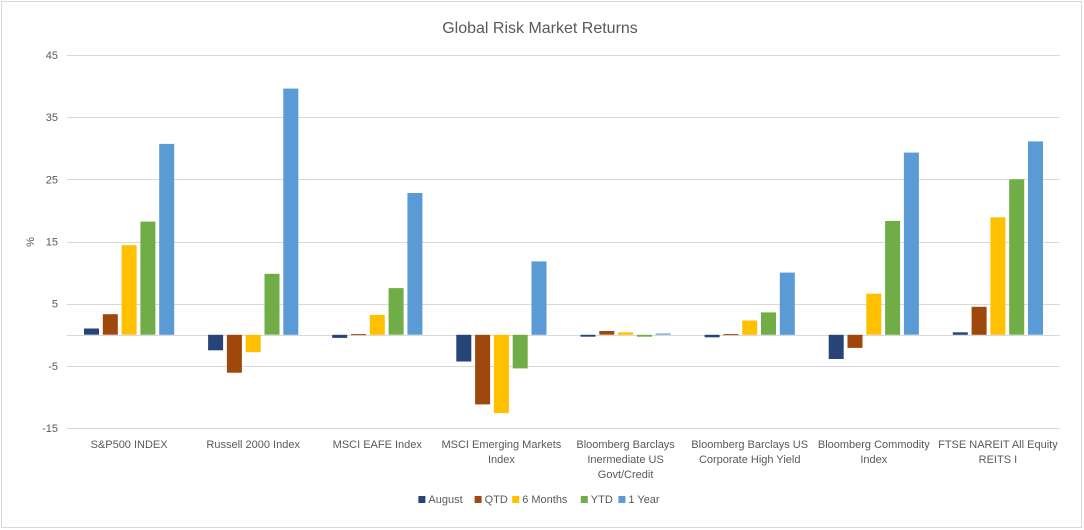  I want to click on y-tick-label: -5, so click(53, 367).